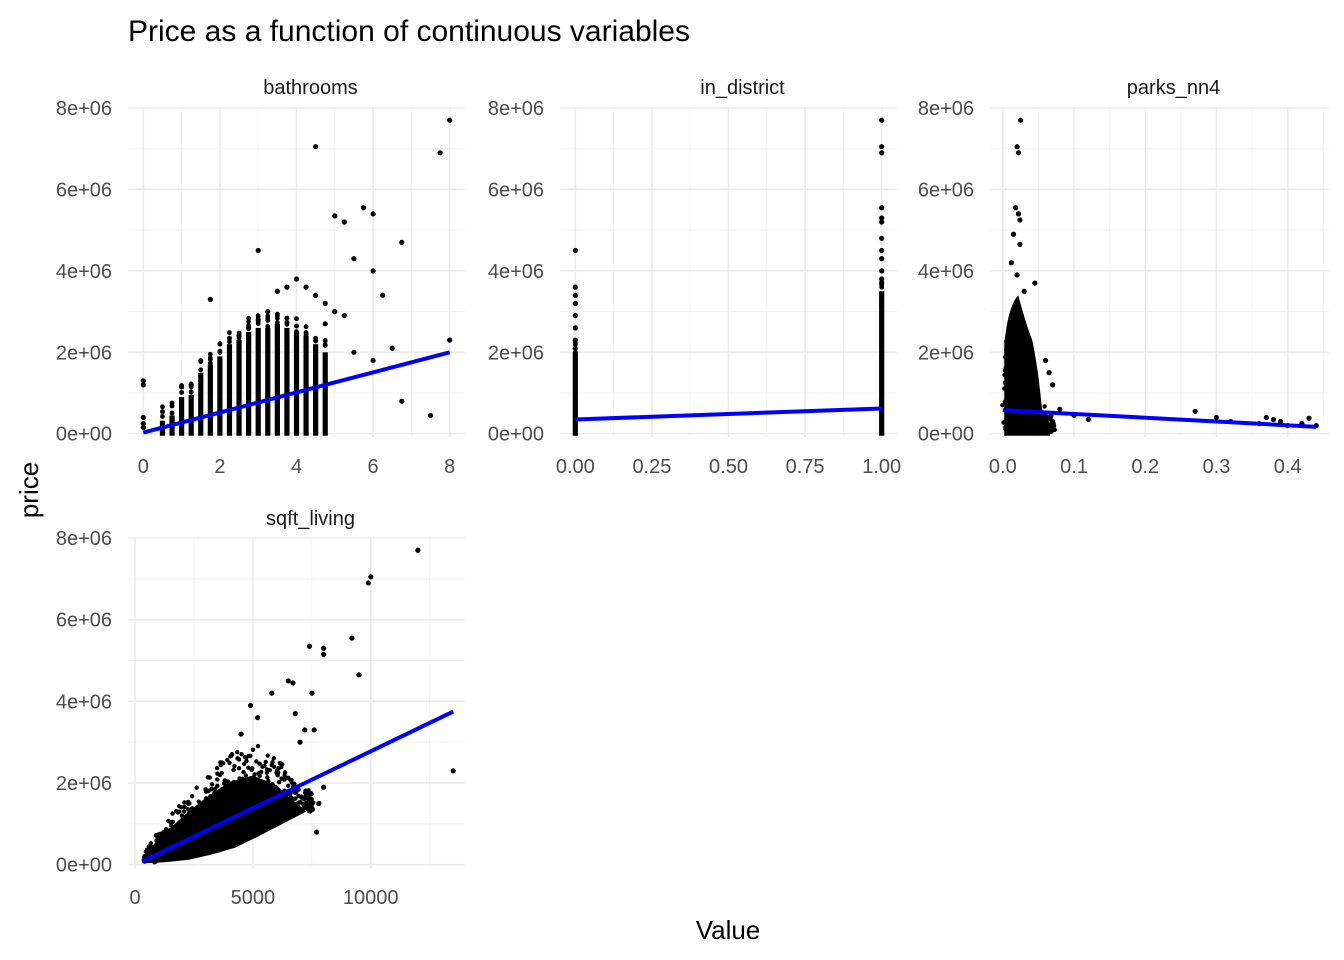 This screenshot has width=1344, height=960. I want to click on y-tick-label: 2e+06, so click(84, 784).